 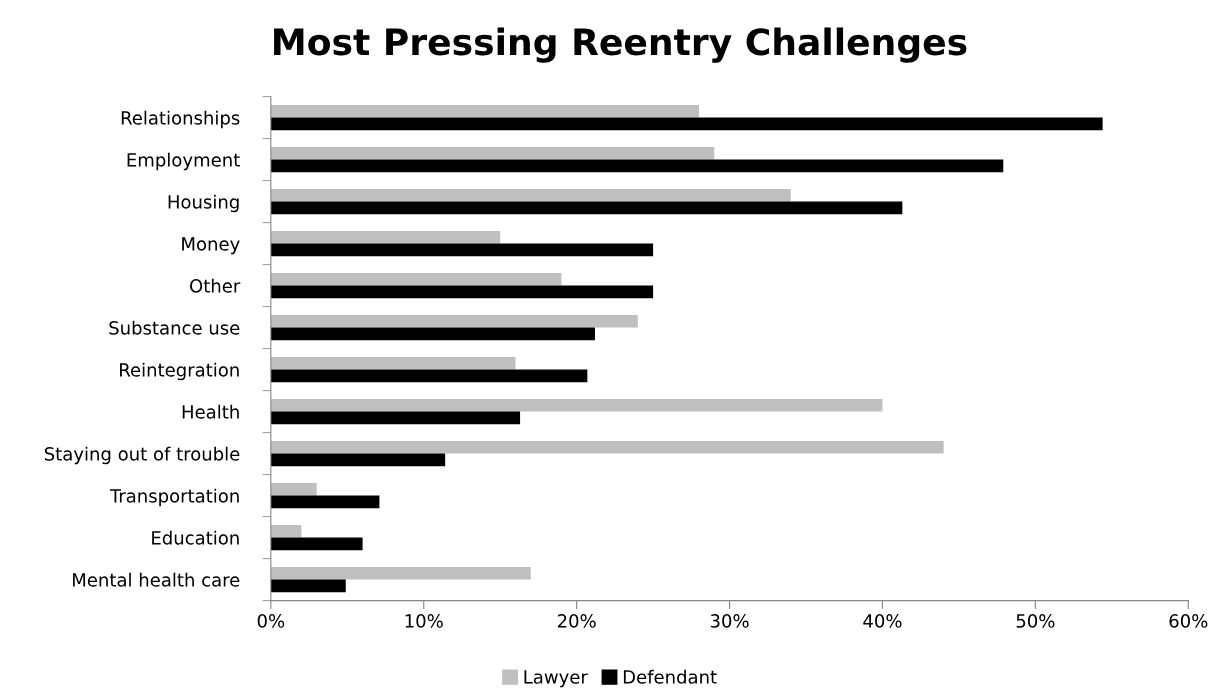 I want to click on y-tick-label: Staying out of trouble, so click(x=142, y=455).